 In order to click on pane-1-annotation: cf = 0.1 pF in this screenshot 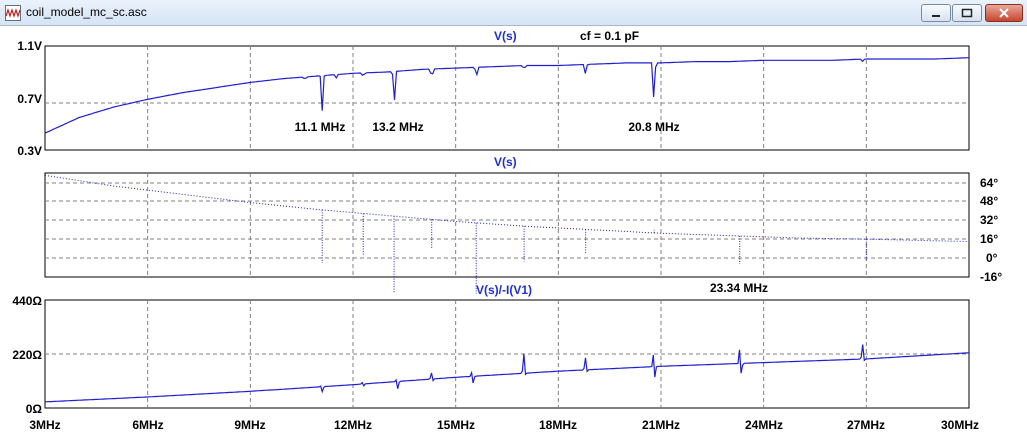, I will do `click(609, 36)`.